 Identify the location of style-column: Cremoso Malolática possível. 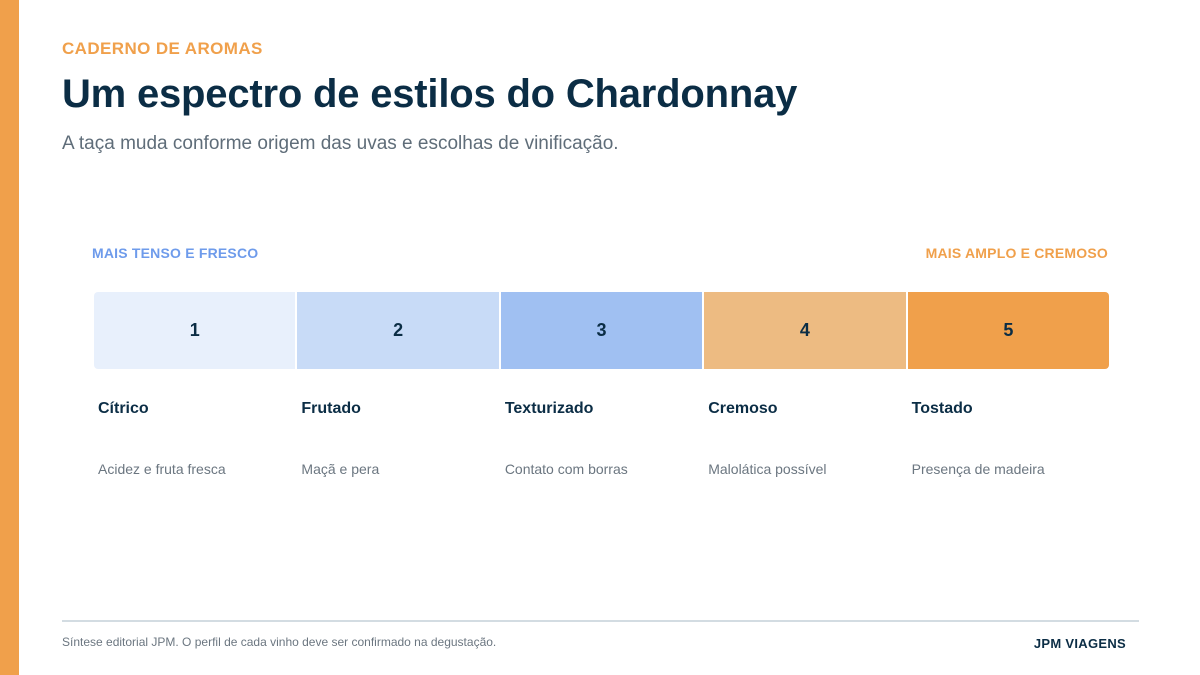
(804, 438).